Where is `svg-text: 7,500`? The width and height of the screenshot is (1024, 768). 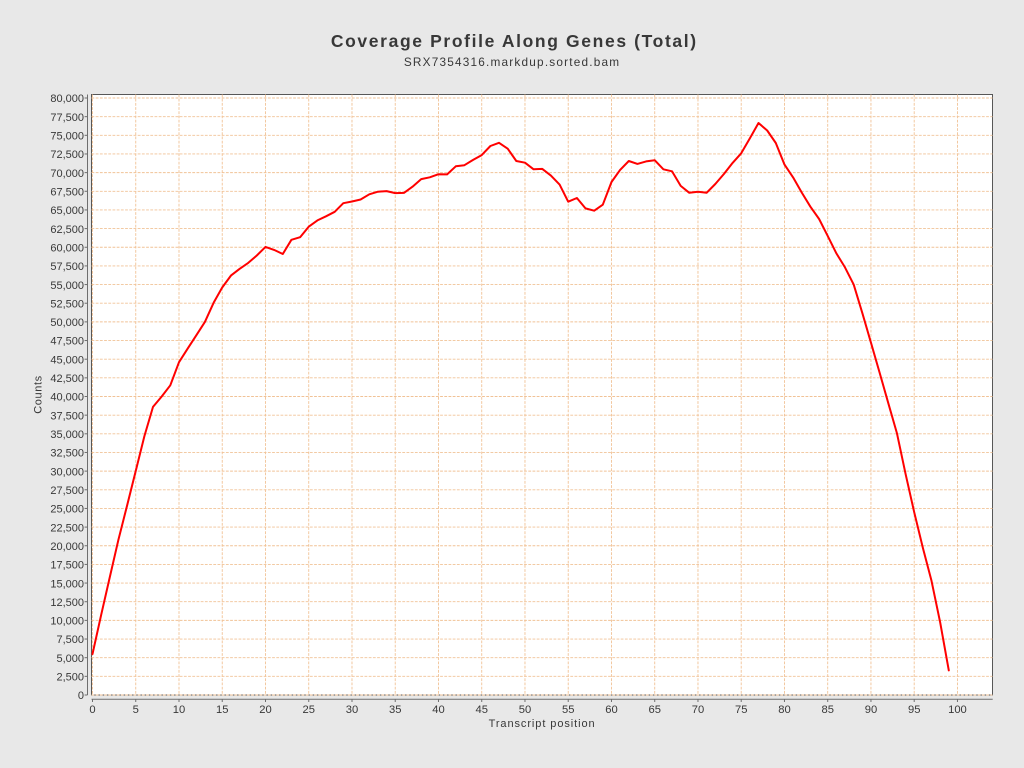
svg-text: 7,500 is located at coordinates (70, 640).